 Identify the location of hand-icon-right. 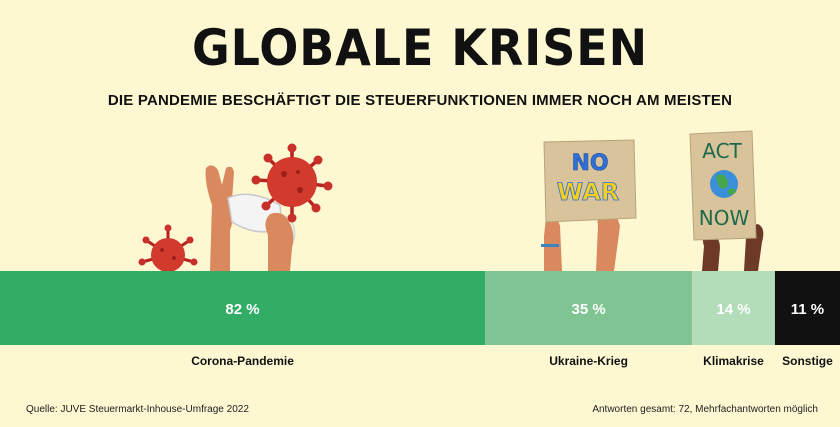
(279, 241).